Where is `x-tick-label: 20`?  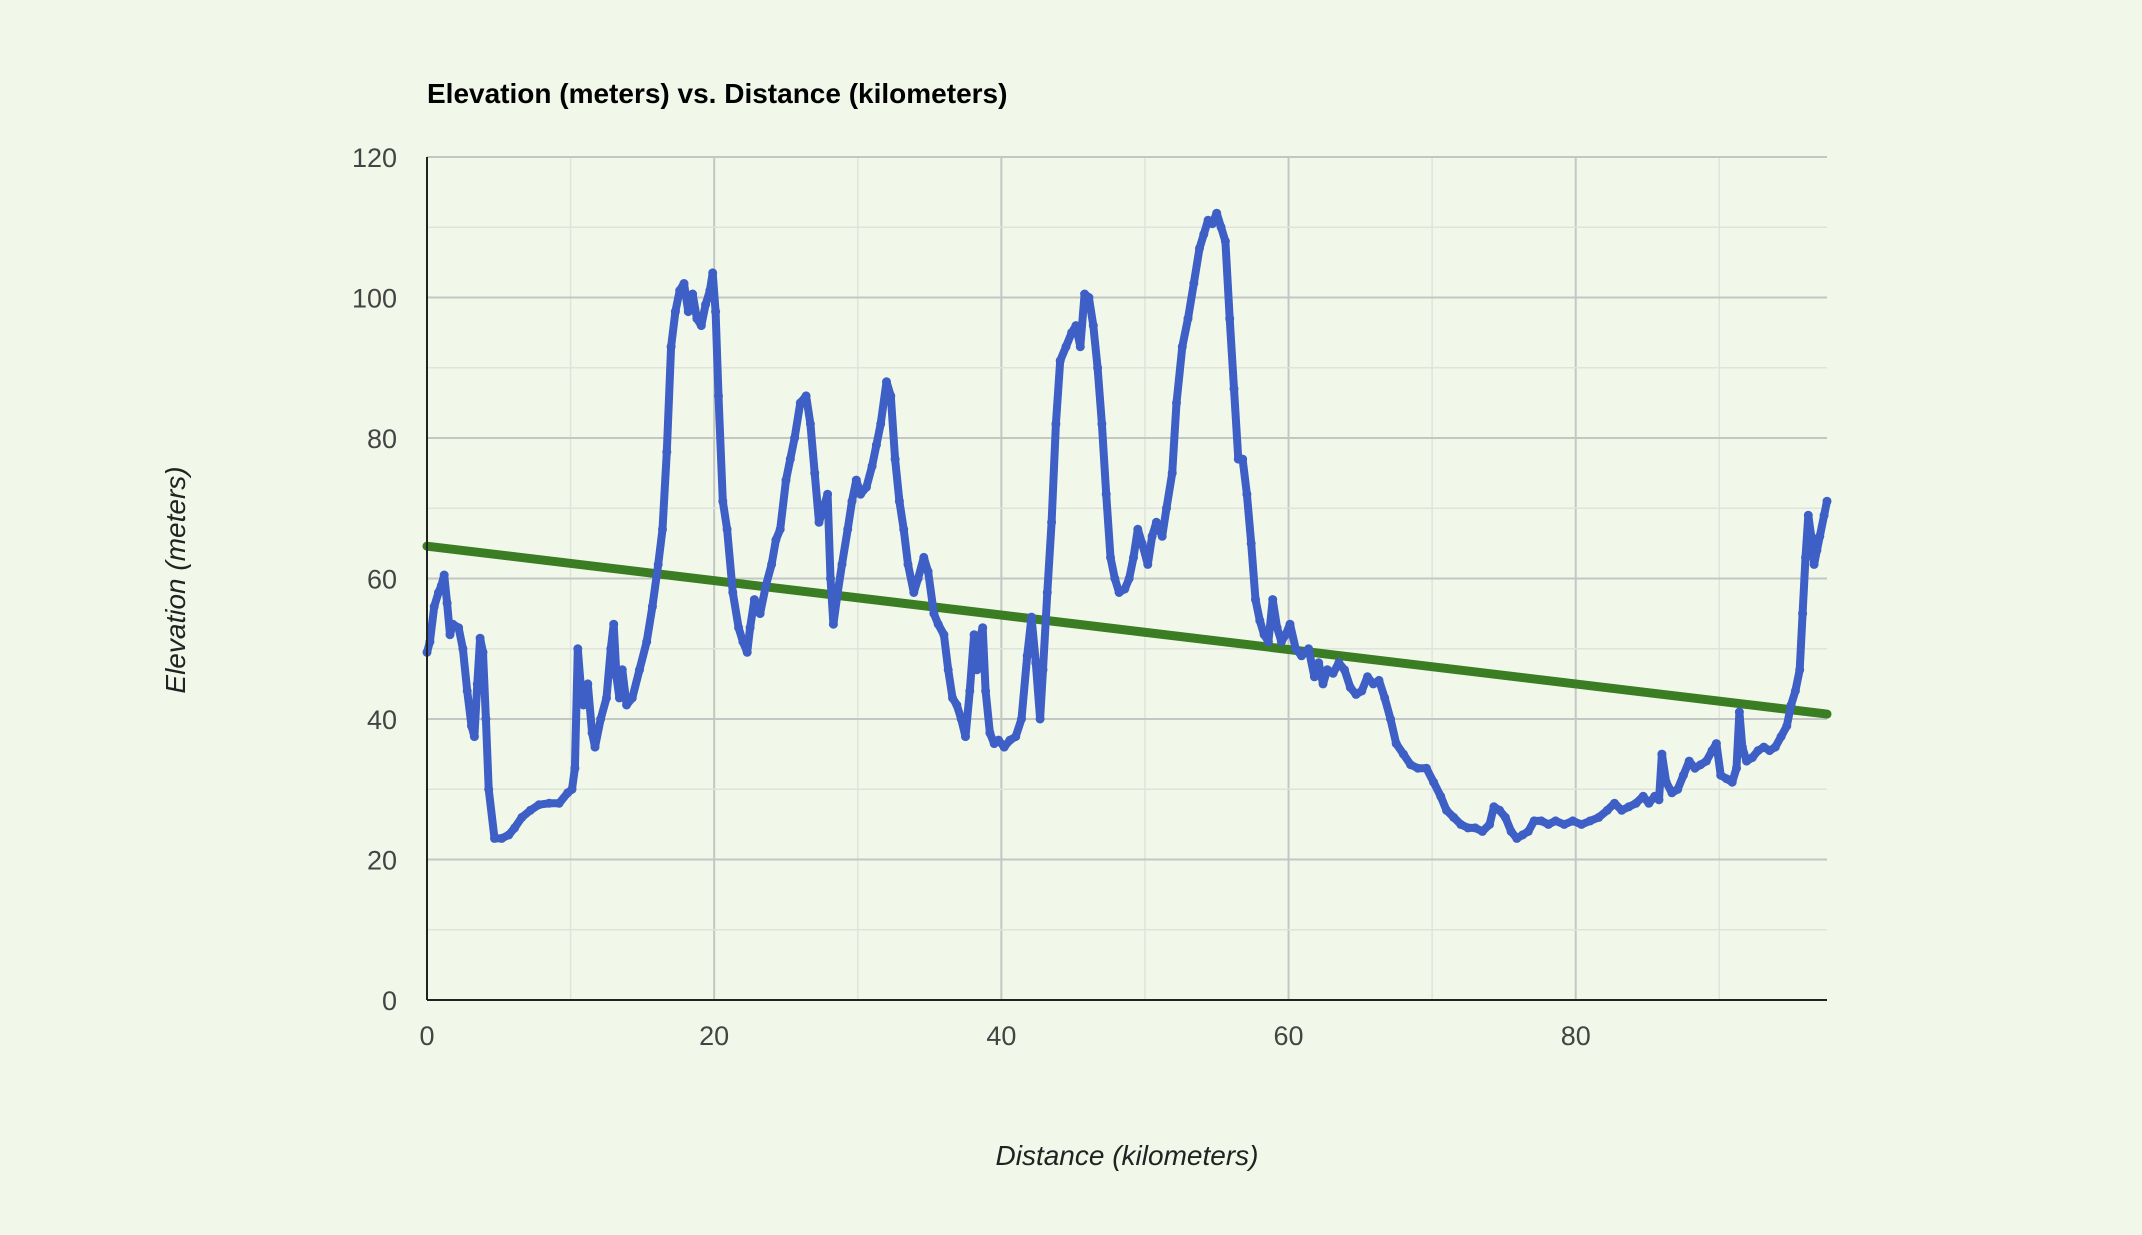
x-tick-label: 20 is located at coordinates (714, 1036).